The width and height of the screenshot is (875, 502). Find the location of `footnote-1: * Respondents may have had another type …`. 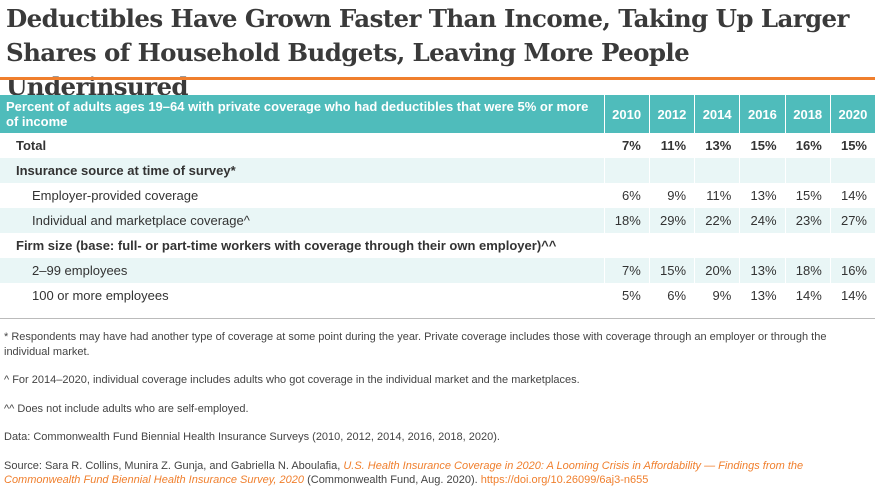

footnote-1: * Respondents may have had another type … is located at coordinates (415, 344).